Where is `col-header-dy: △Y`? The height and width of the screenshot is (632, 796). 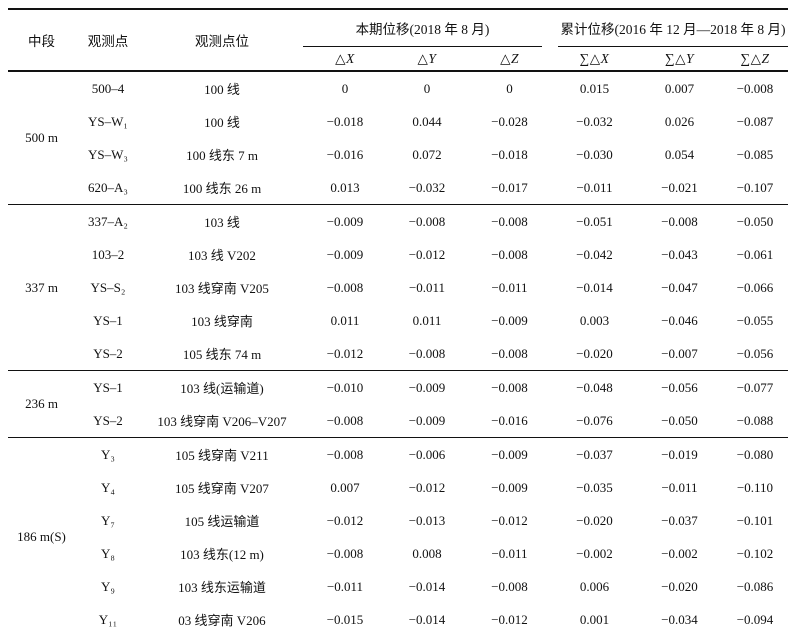
col-header-dy: △Y is located at coordinates (427, 59).